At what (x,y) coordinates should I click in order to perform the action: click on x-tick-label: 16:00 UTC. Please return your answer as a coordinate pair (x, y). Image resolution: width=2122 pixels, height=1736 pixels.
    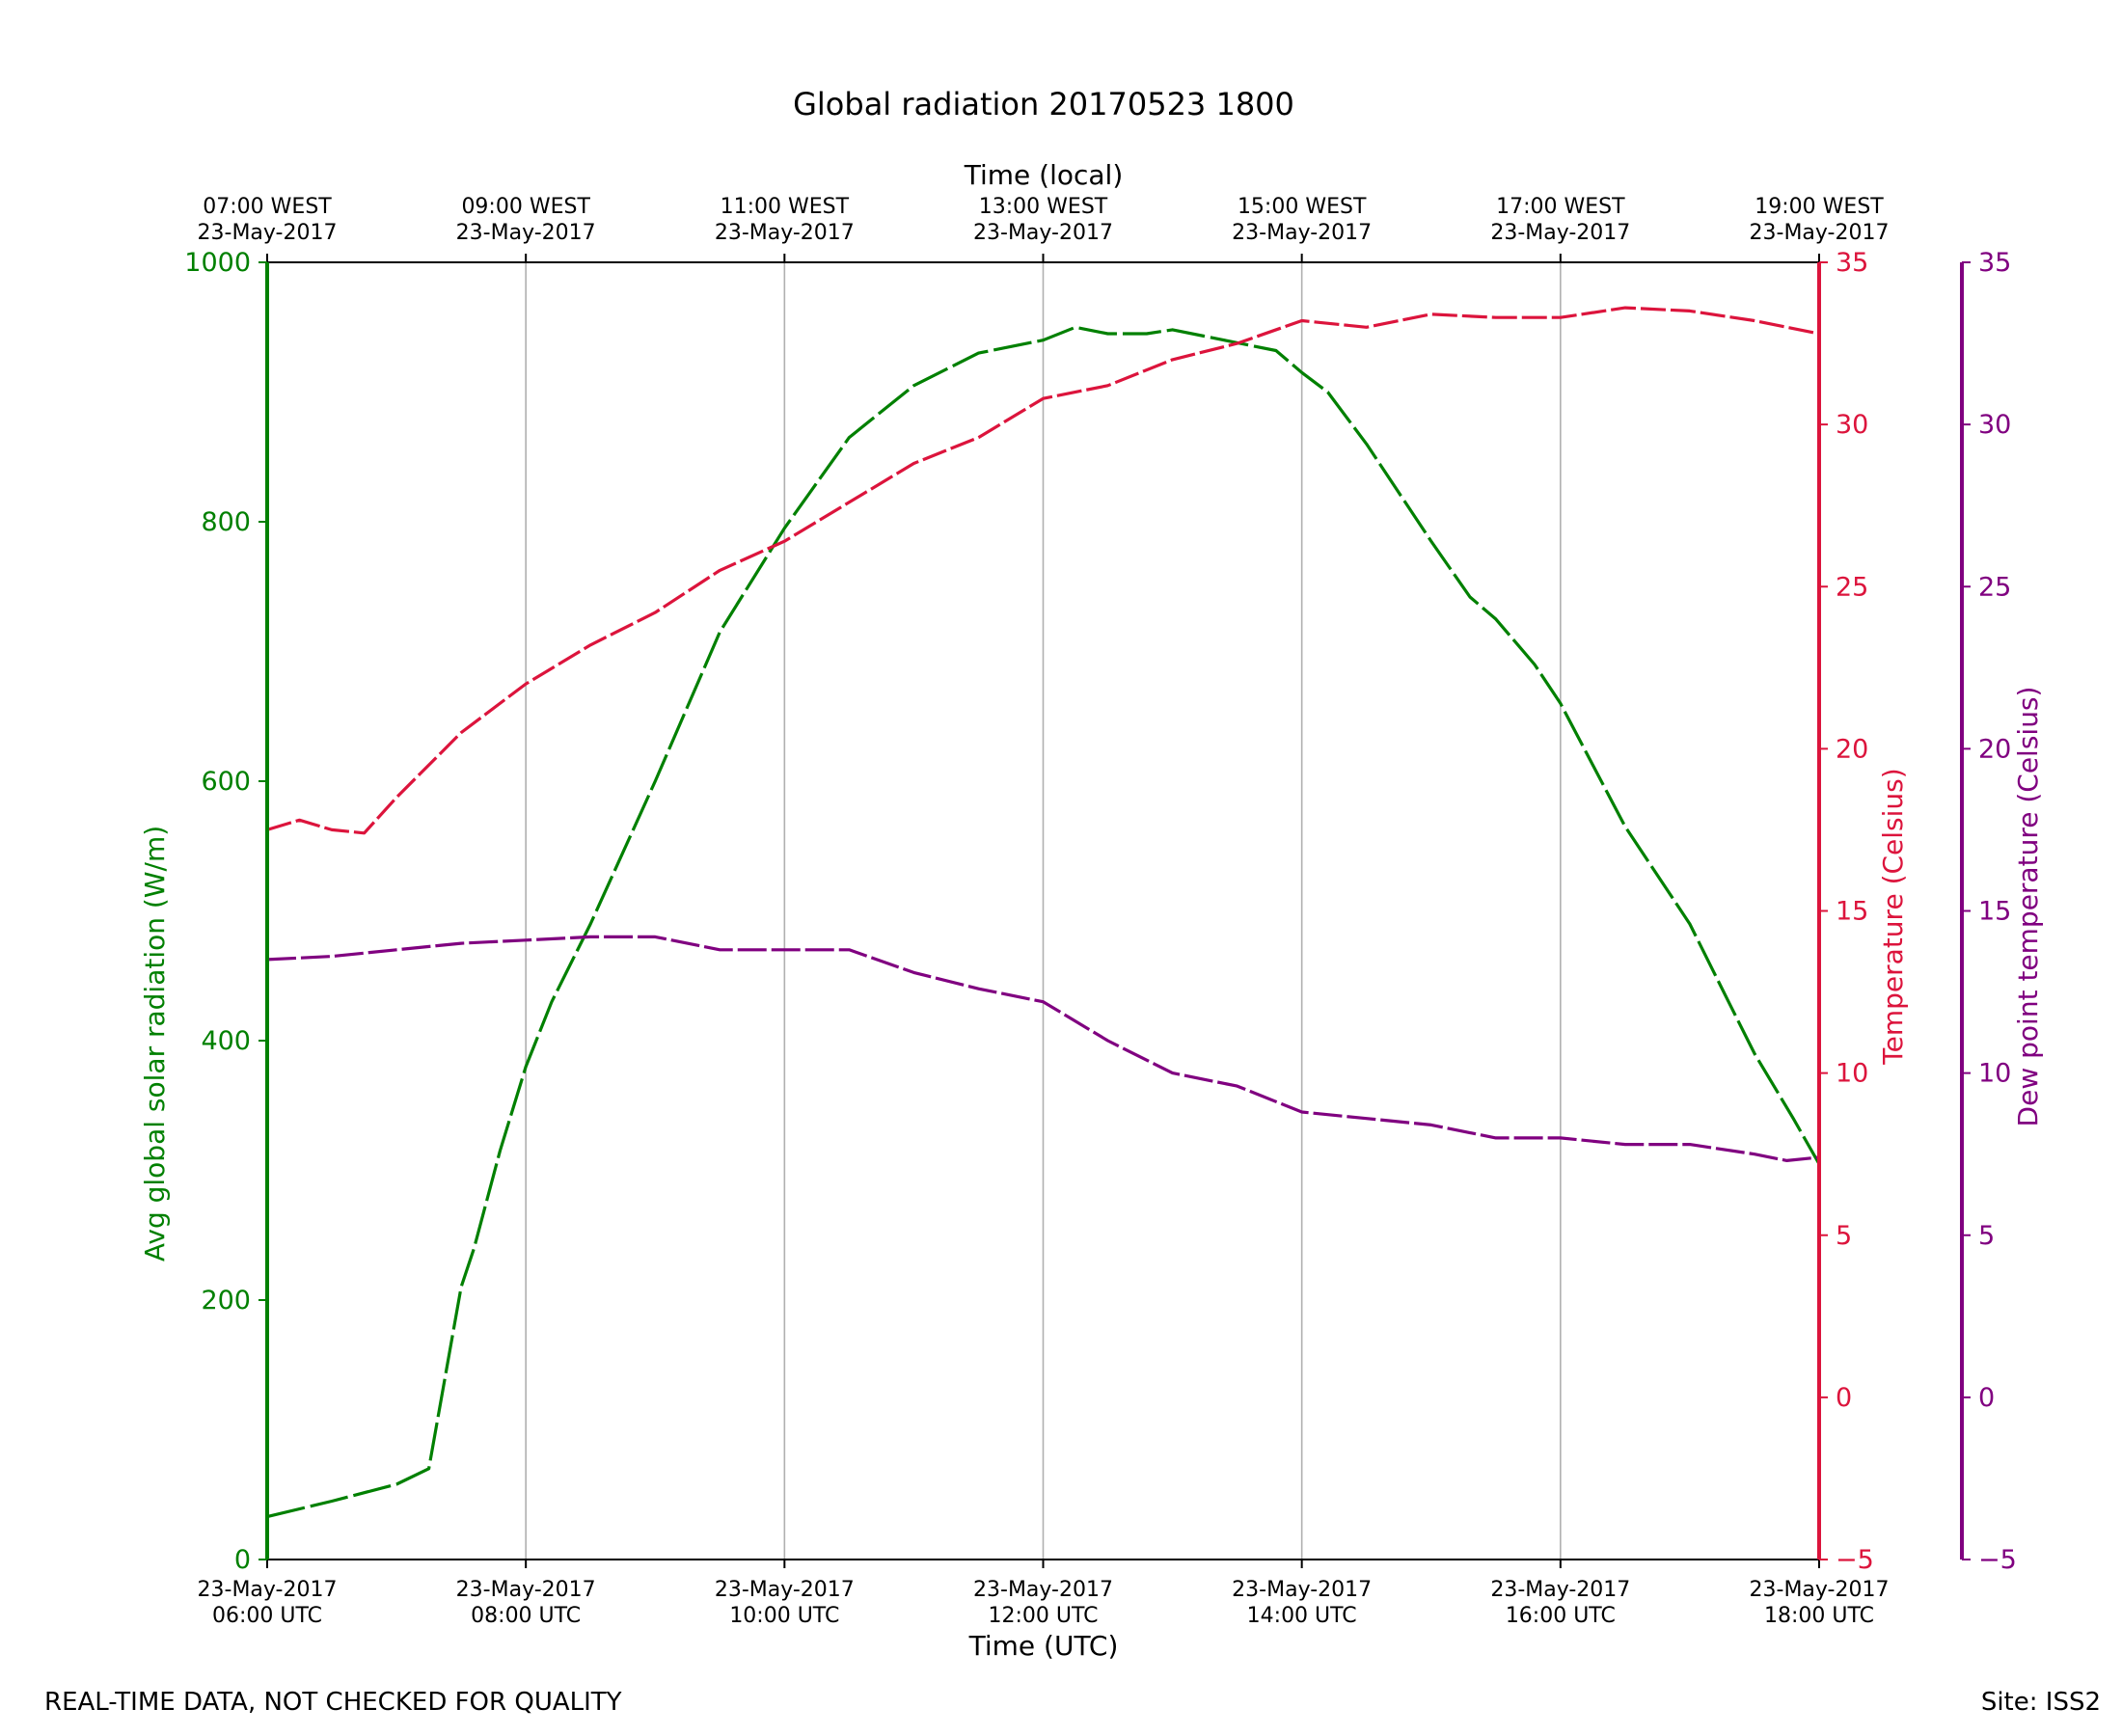
    Looking at the image, I should click on (1561, 1616).